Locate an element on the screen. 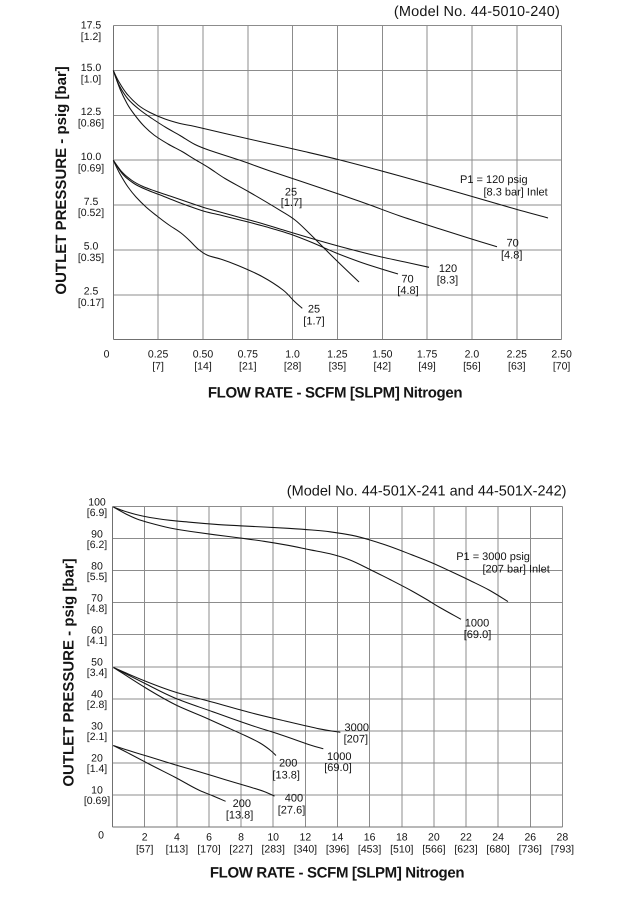 The image size is (642, 907). svg-text: [793] is located at coordinates (562, 849).